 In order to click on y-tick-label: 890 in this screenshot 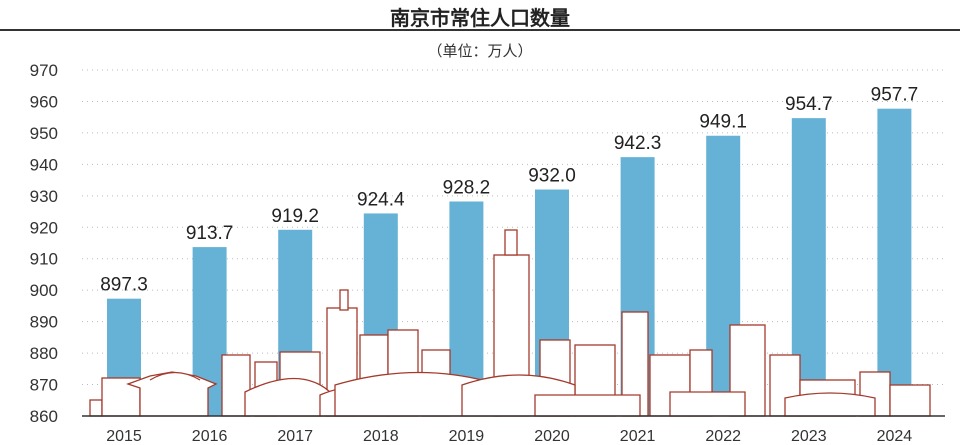, I will do `click(44, 322)`.